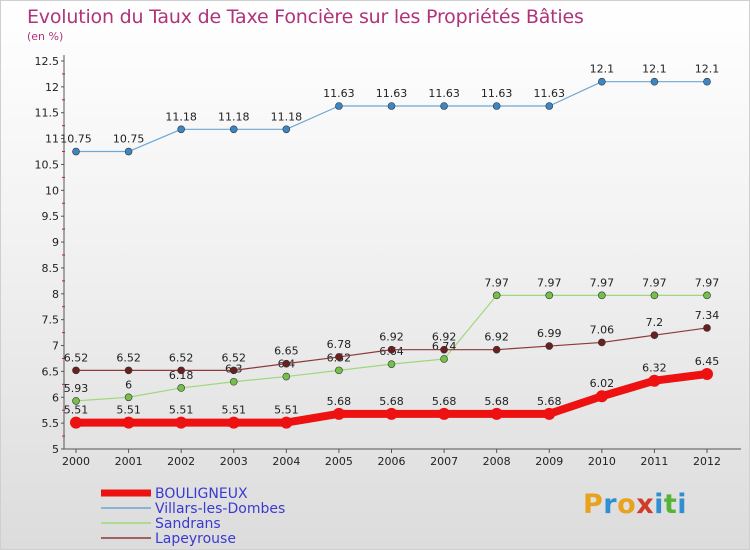 The height and width of the screenshot is (550, 750). I want to click on data-label: 6.02, so click(602, 383).